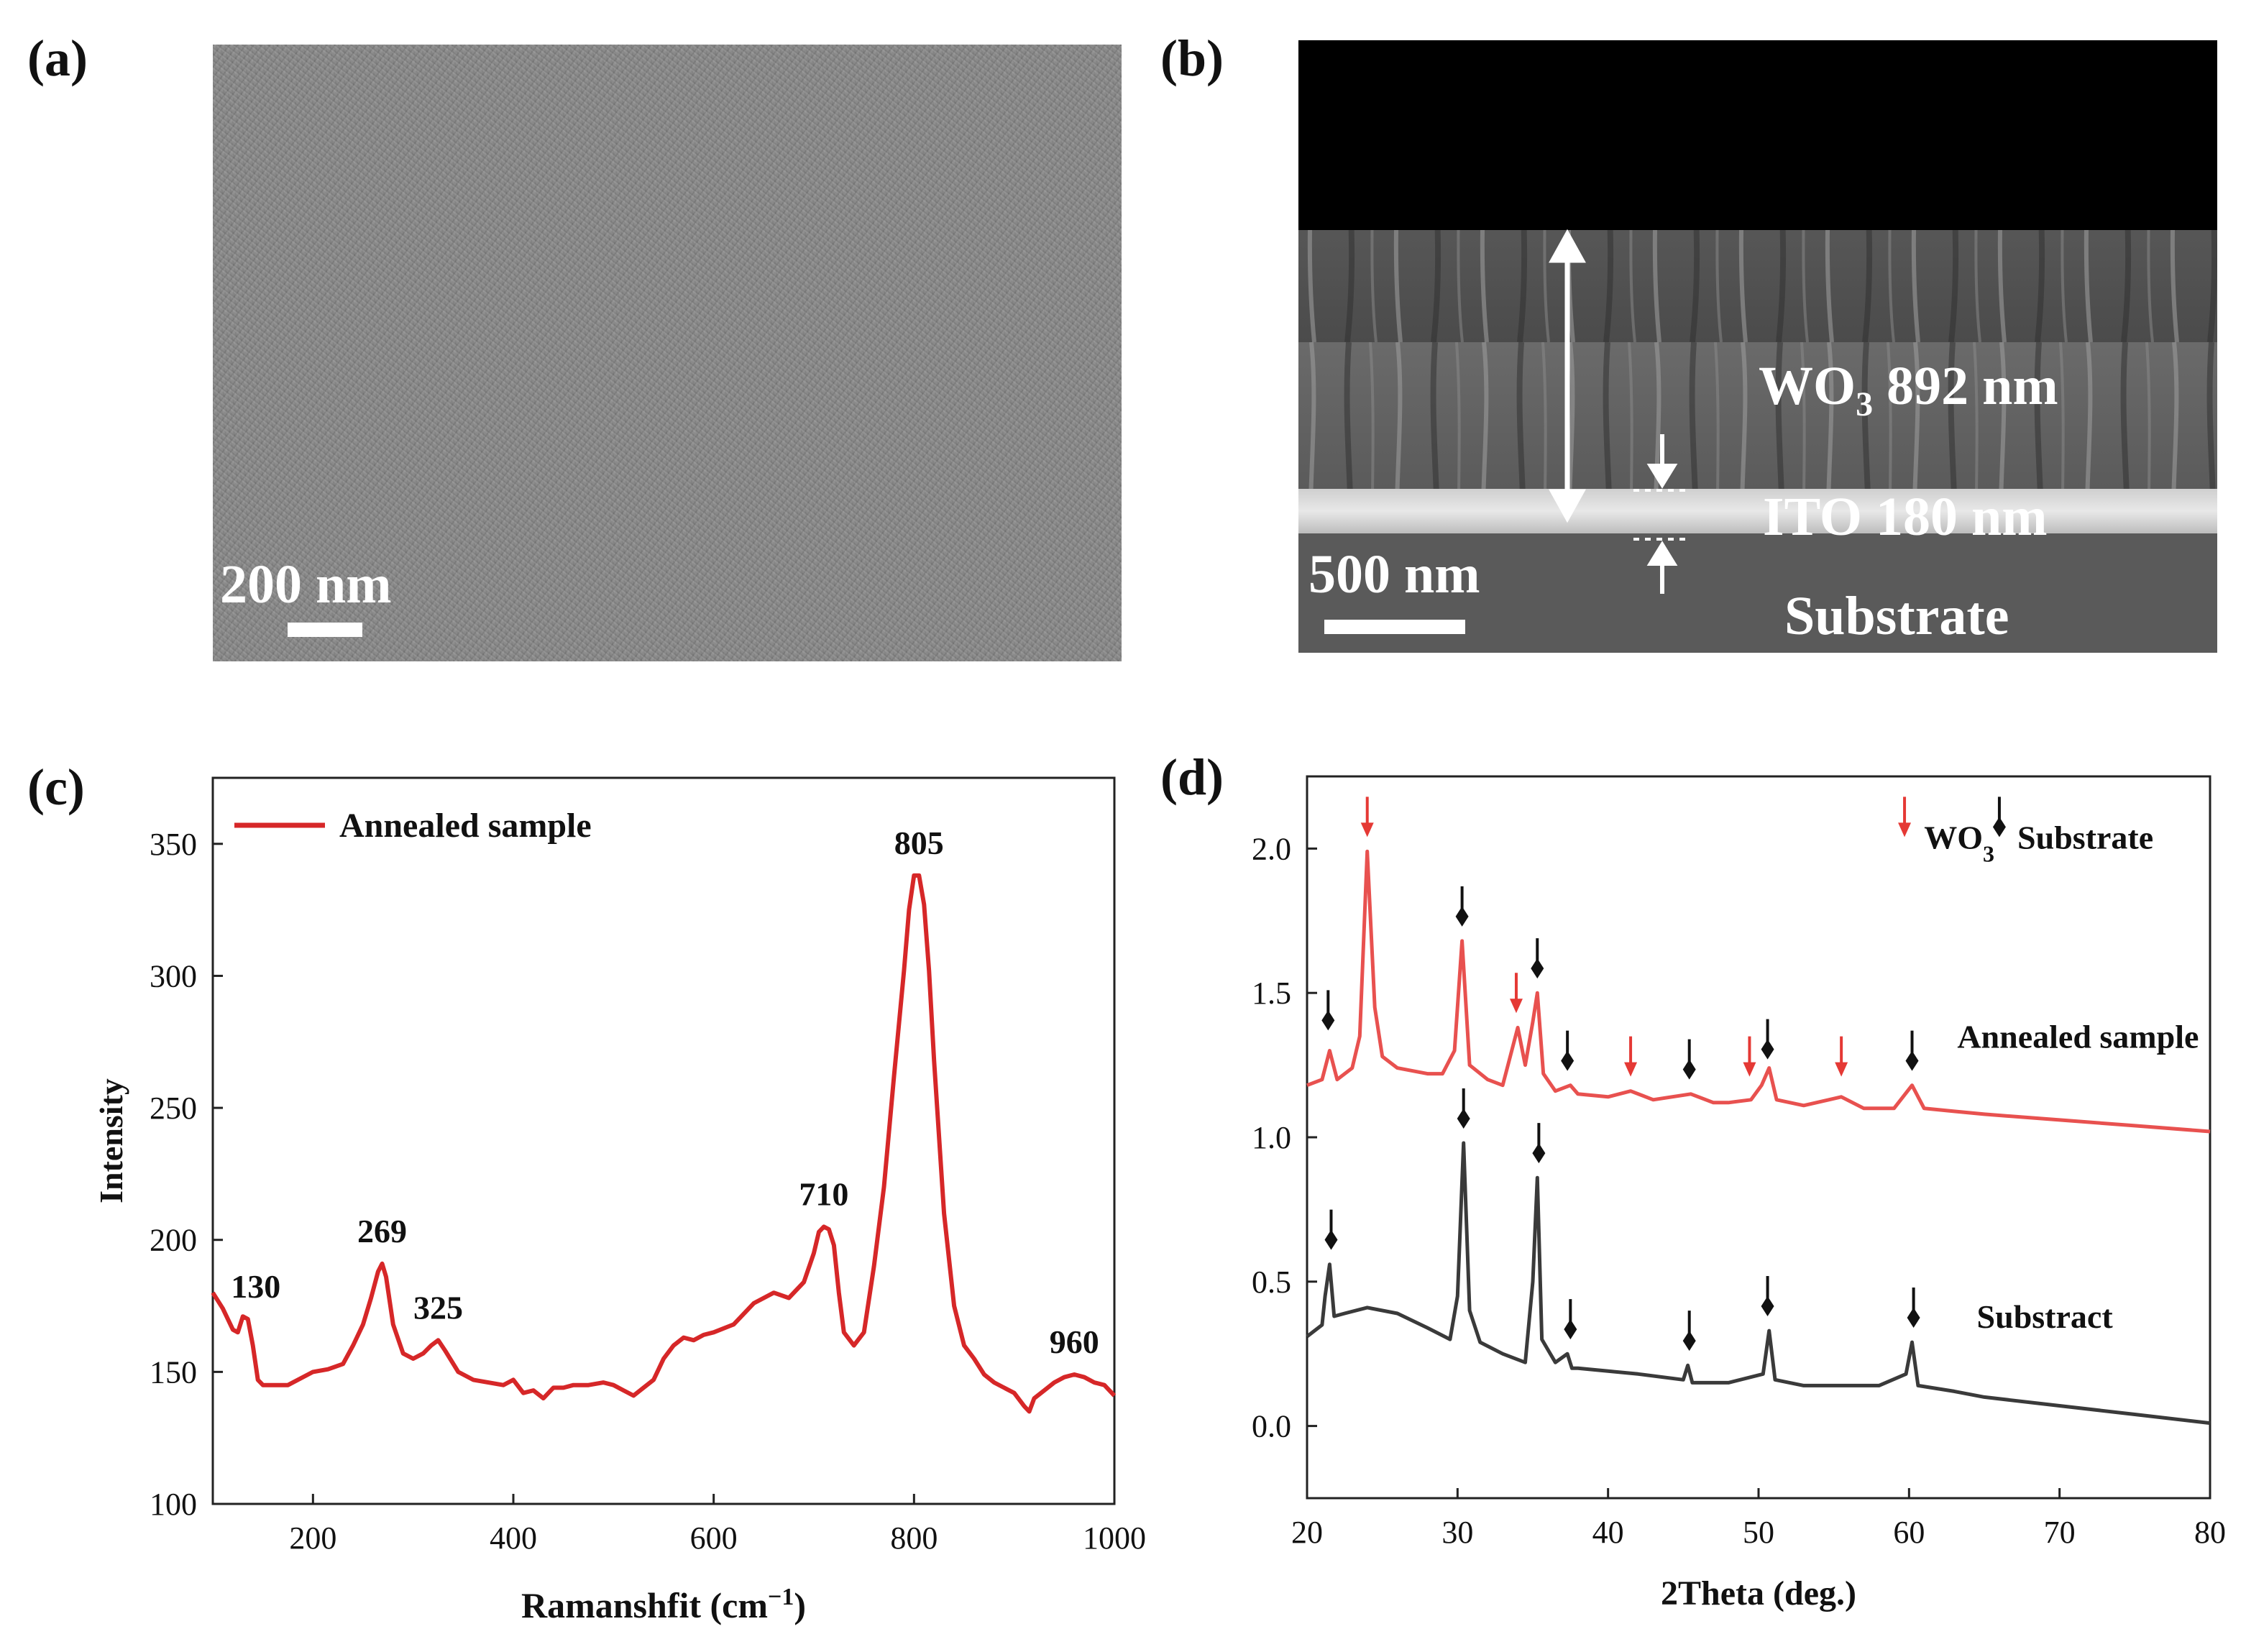  I want to click on peak-label: 710, so click(823, 1193).